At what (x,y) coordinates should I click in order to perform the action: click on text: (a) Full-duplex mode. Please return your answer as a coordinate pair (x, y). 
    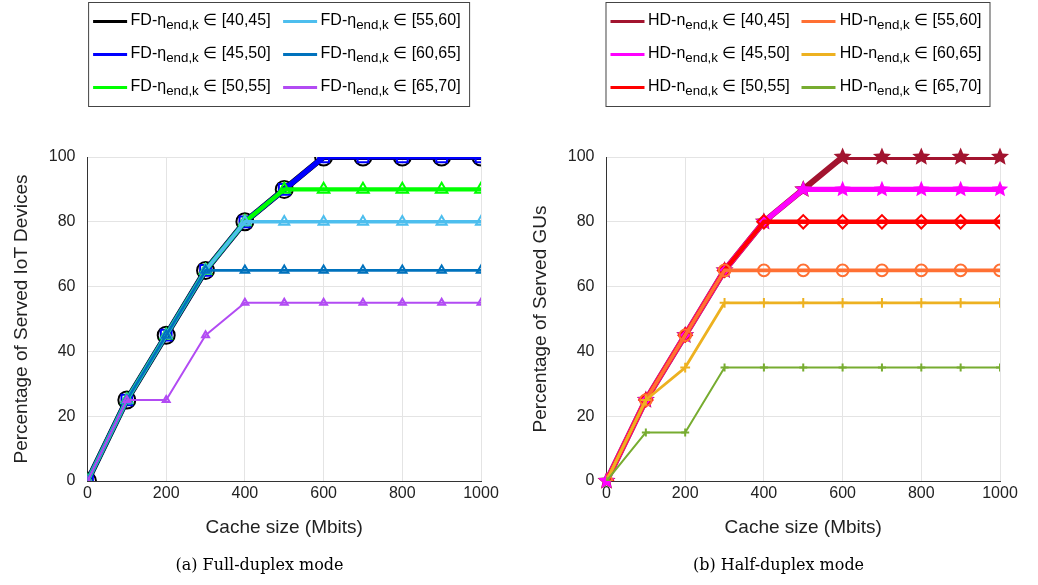
    Looking at the image, I should click on (259, 564).